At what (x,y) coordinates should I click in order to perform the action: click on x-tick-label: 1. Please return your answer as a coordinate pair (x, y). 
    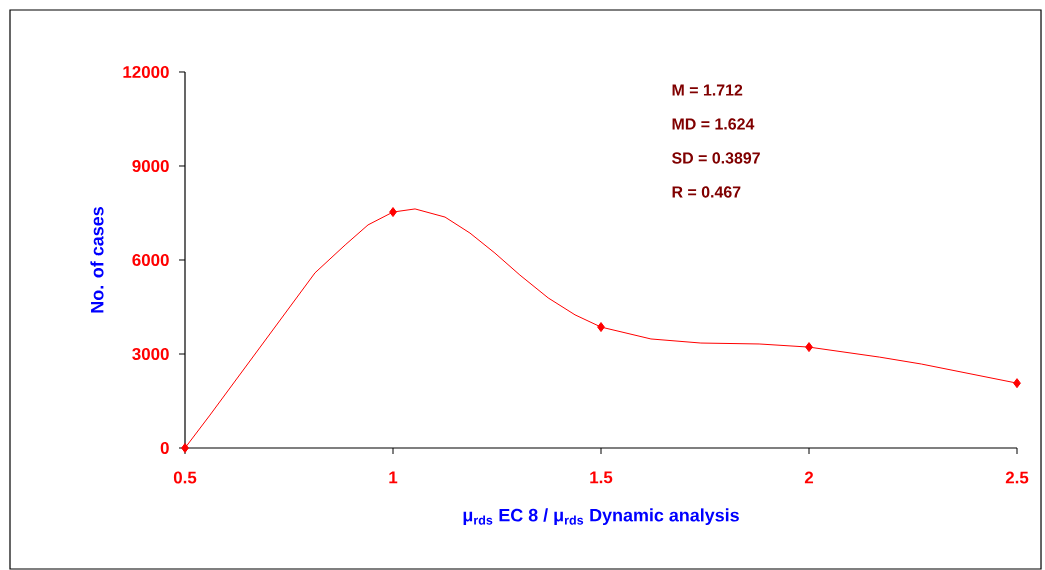
    Looking at the image, I should click on (393, 477).